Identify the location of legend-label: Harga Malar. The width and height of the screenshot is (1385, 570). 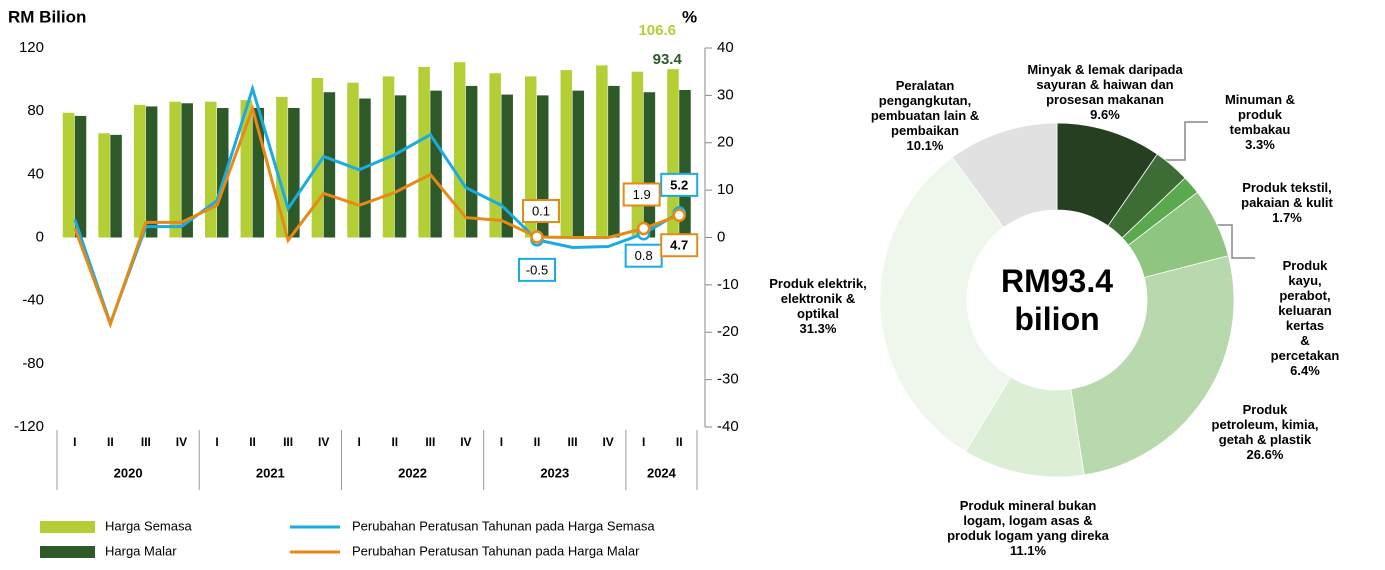
(141, 550).